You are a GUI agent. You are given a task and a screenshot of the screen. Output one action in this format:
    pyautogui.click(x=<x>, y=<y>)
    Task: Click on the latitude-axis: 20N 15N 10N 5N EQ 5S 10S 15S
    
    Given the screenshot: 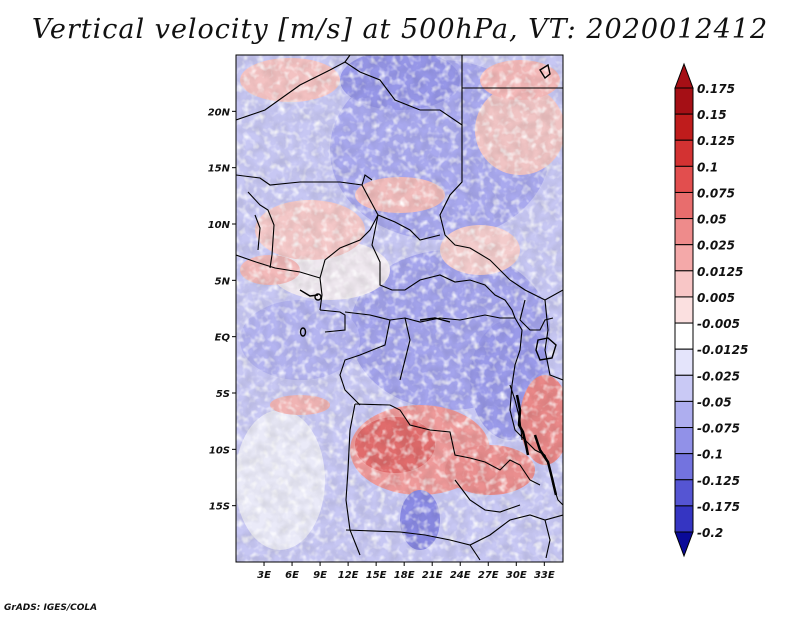 What is the action you would take?
    pyautogui.click(x=222, y=310)
    